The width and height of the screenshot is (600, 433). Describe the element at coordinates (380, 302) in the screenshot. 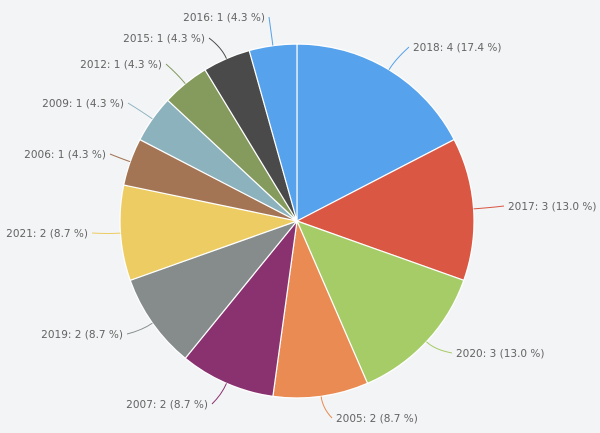

I see `pie-slice-2020` at that location.